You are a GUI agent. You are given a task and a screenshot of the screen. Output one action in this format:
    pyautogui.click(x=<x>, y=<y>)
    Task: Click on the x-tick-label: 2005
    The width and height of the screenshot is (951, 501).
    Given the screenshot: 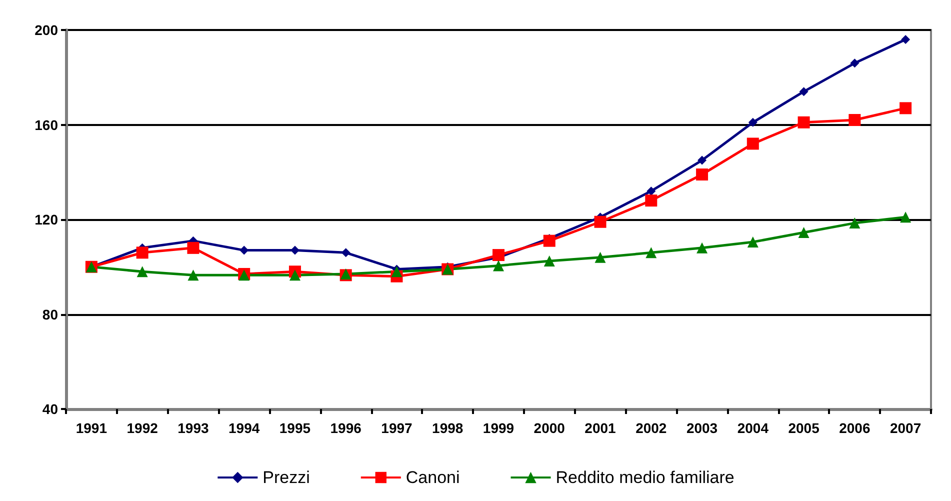 What is the action you would take?
    pyautogui.click(x=804, y=428)
    